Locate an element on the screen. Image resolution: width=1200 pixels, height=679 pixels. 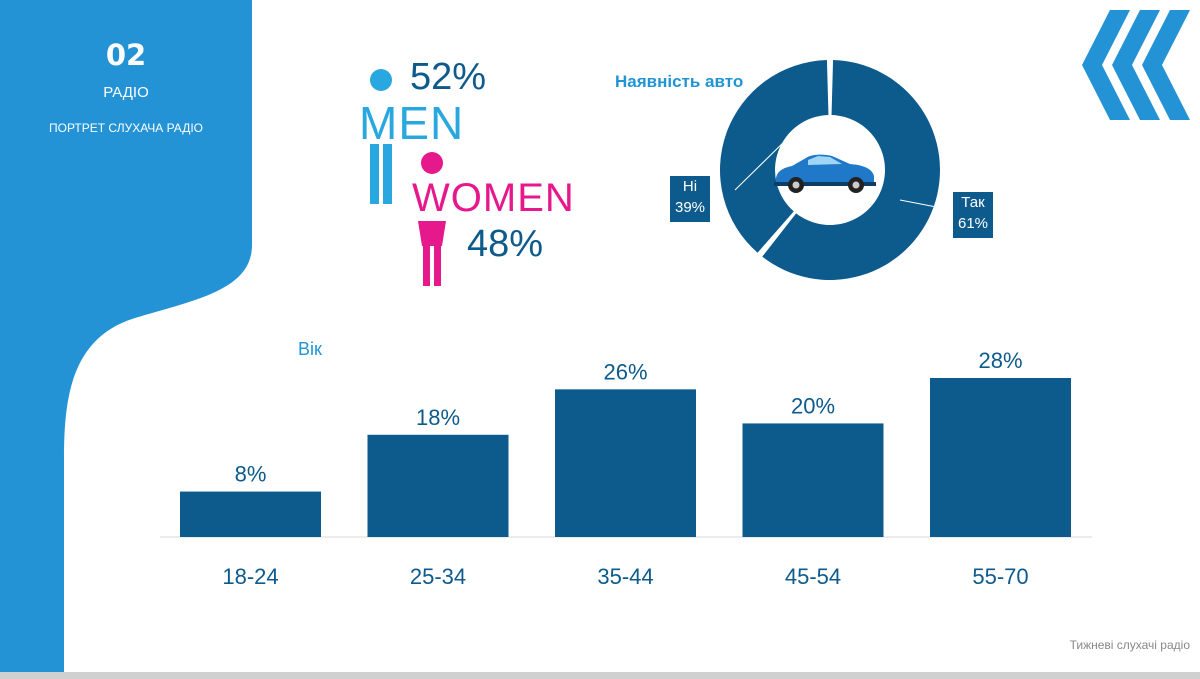
callout-no: Ні 39% is located at coordinates (690, 199).